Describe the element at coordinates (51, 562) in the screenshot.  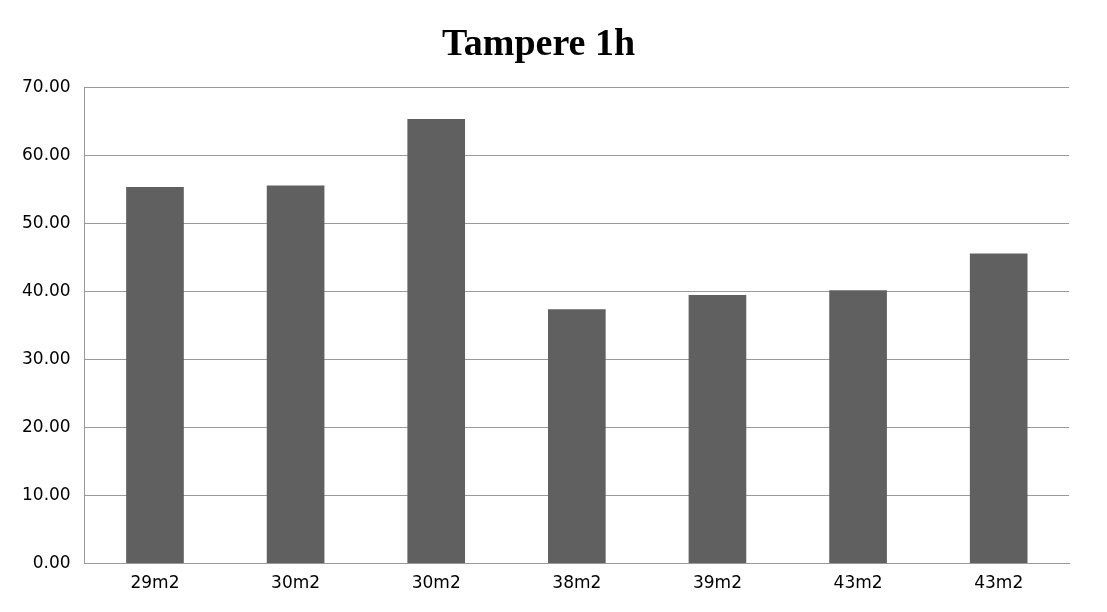
I see `y-tick-label: 0.00` at that location.